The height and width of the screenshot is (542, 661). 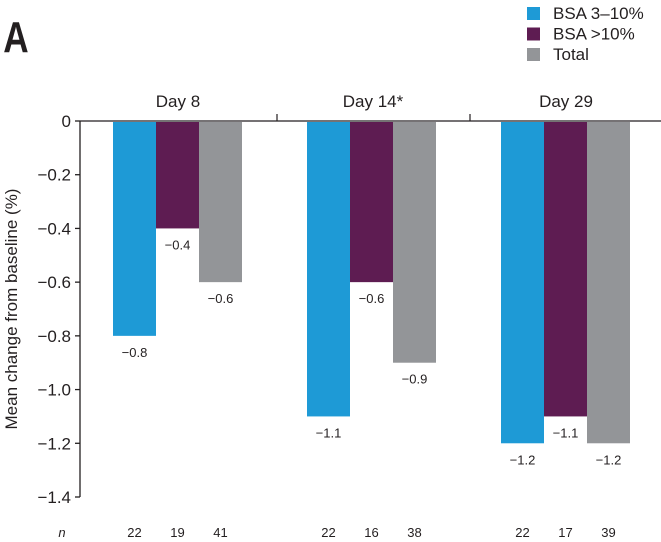 What do you see at coordinates (373, 101) in the screenshot?
I see `category-label: Day 14*` at bounding box center [373, 101].